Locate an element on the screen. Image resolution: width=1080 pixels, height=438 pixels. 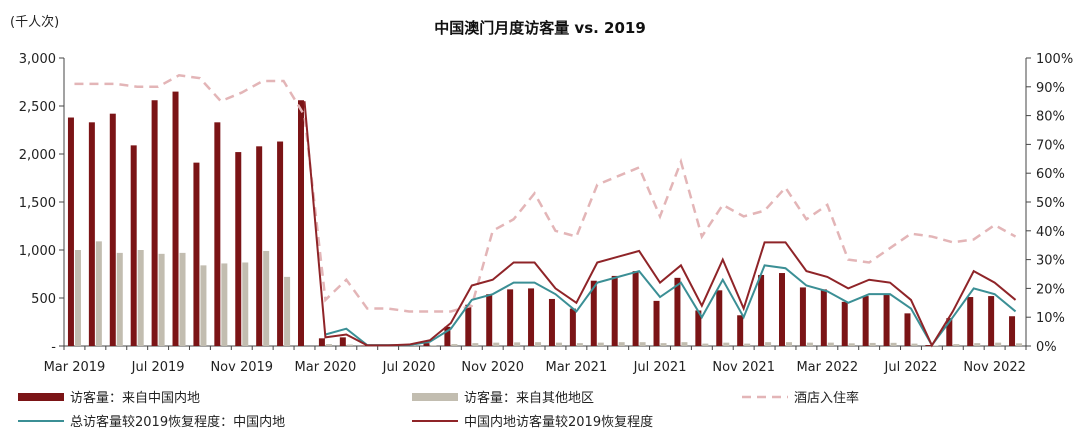
x-tick-label: Jul 2021 is located at coordinates (660, 367).